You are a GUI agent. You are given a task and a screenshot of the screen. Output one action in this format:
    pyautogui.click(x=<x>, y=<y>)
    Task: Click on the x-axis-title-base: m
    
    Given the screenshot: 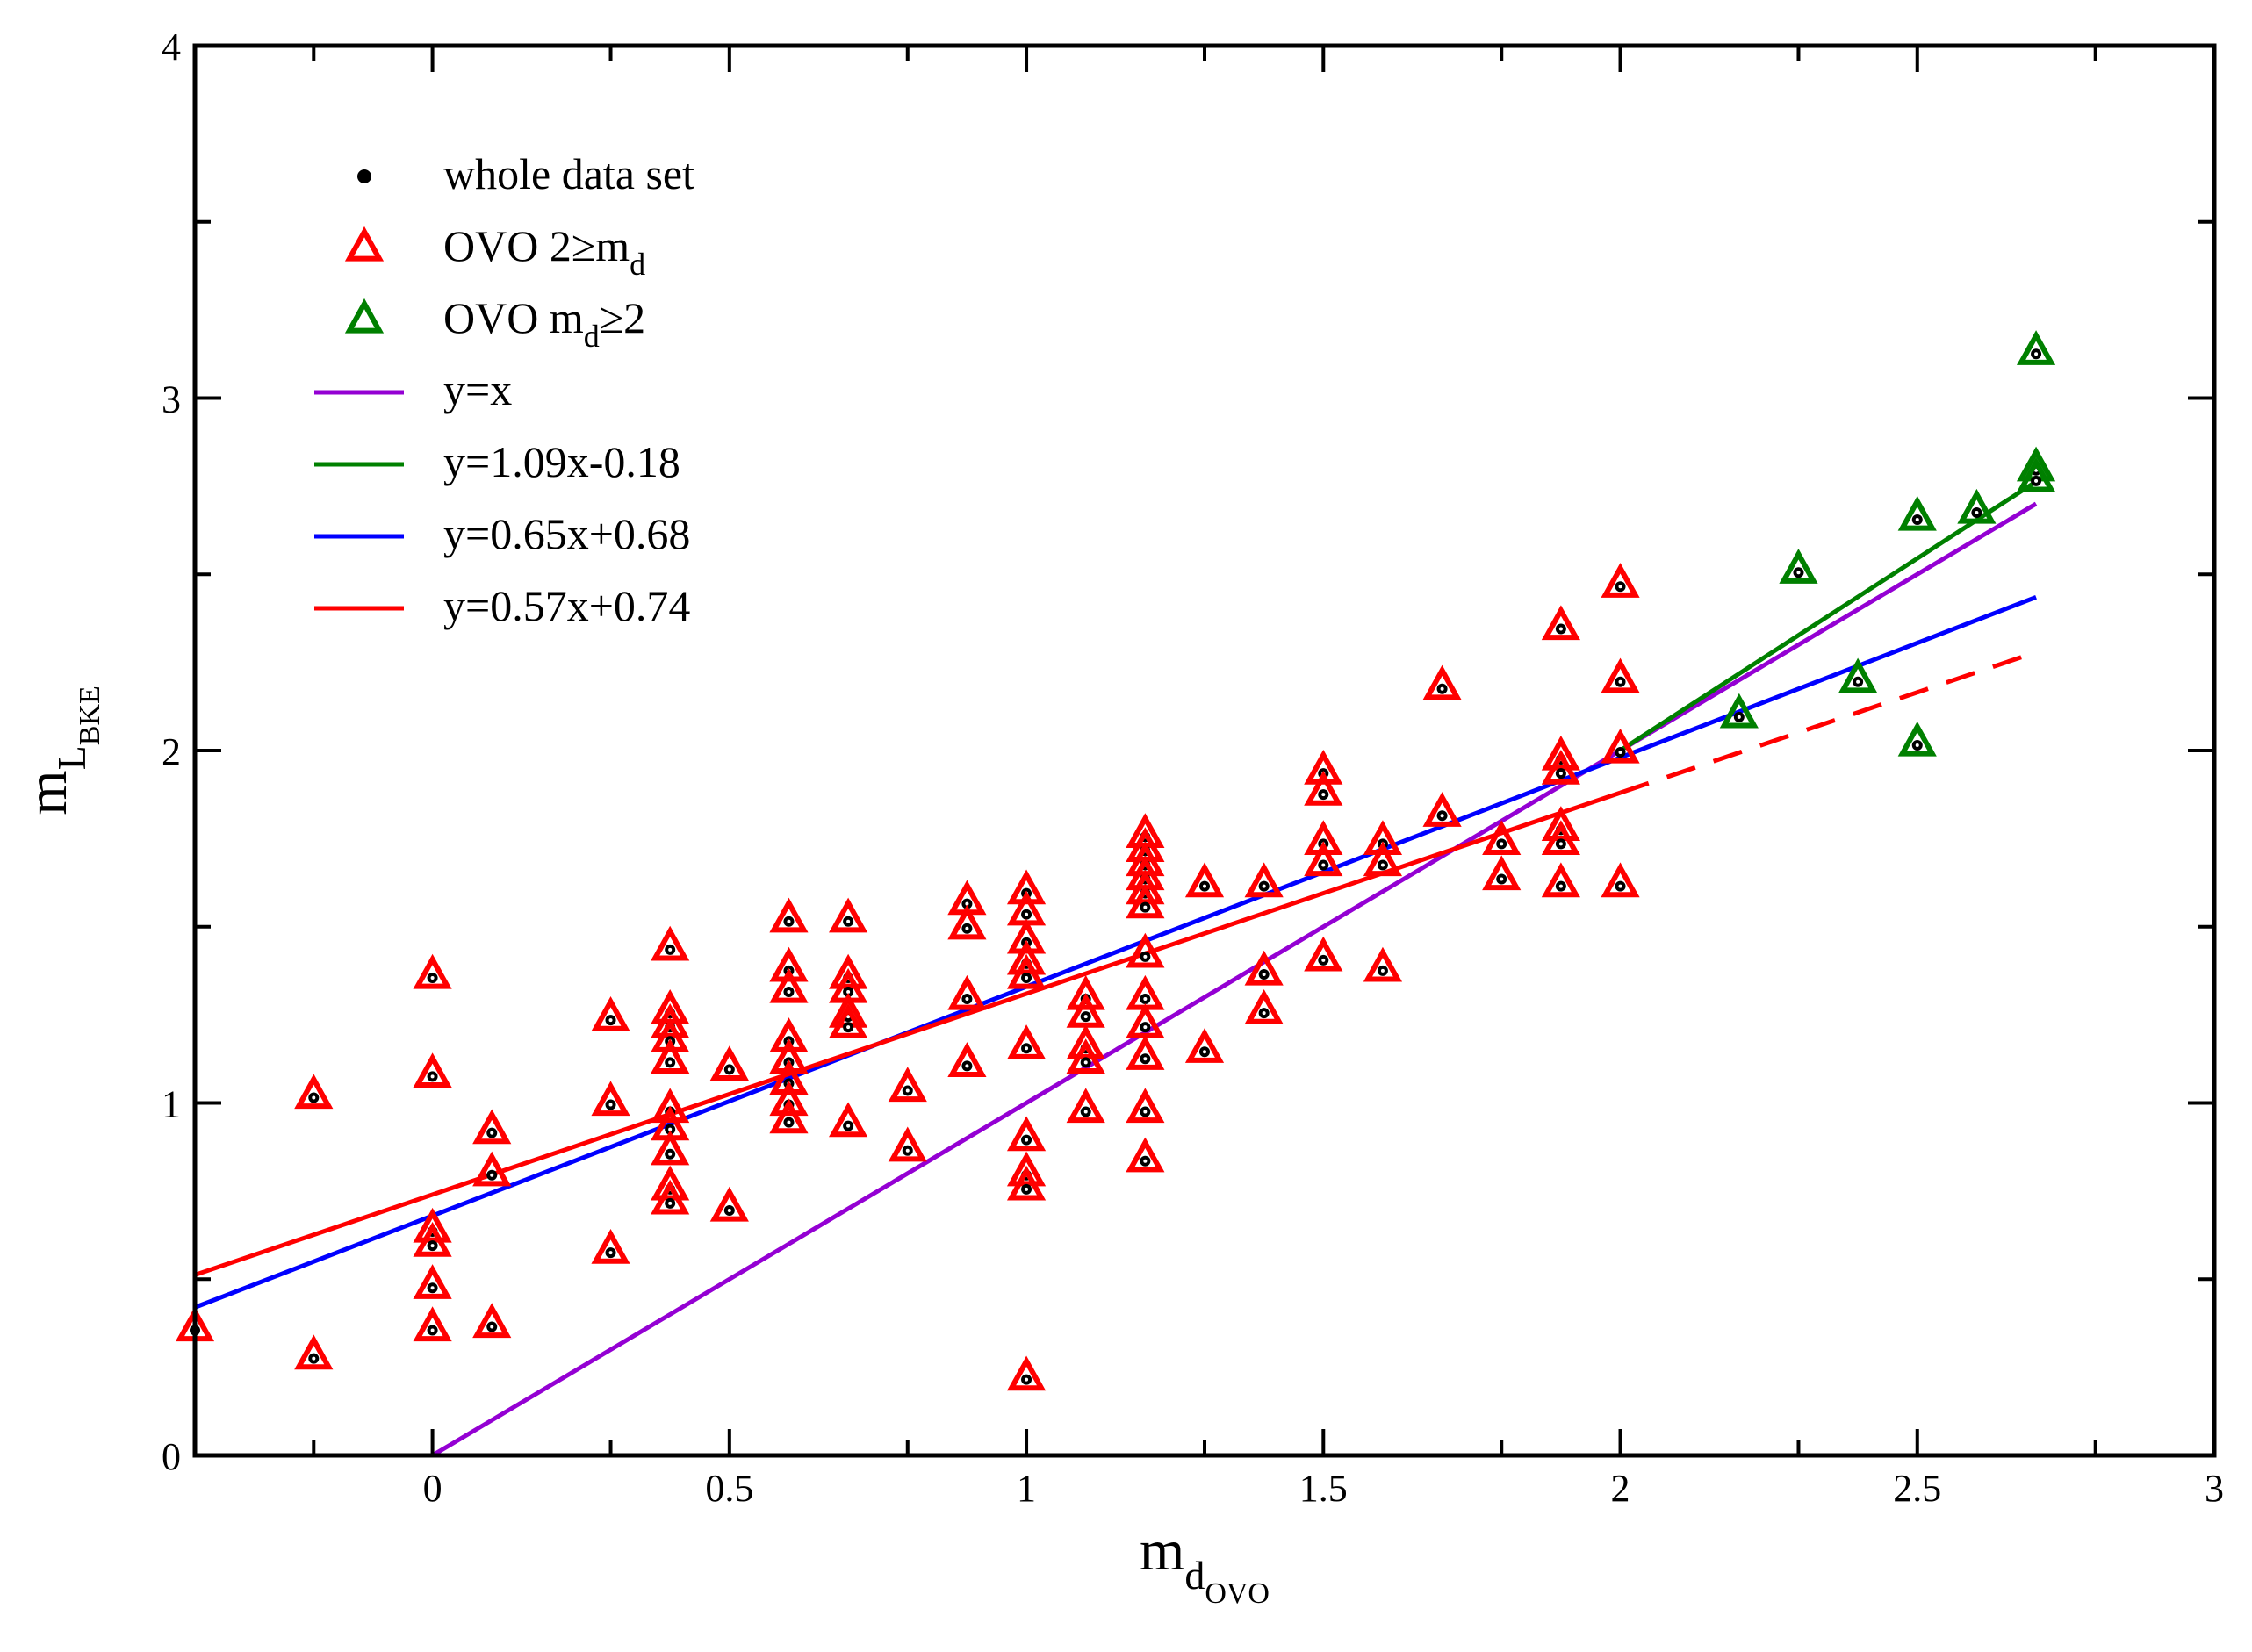 What is the action you would take?
    pyautogui.click(x=1162, y=1551)
    